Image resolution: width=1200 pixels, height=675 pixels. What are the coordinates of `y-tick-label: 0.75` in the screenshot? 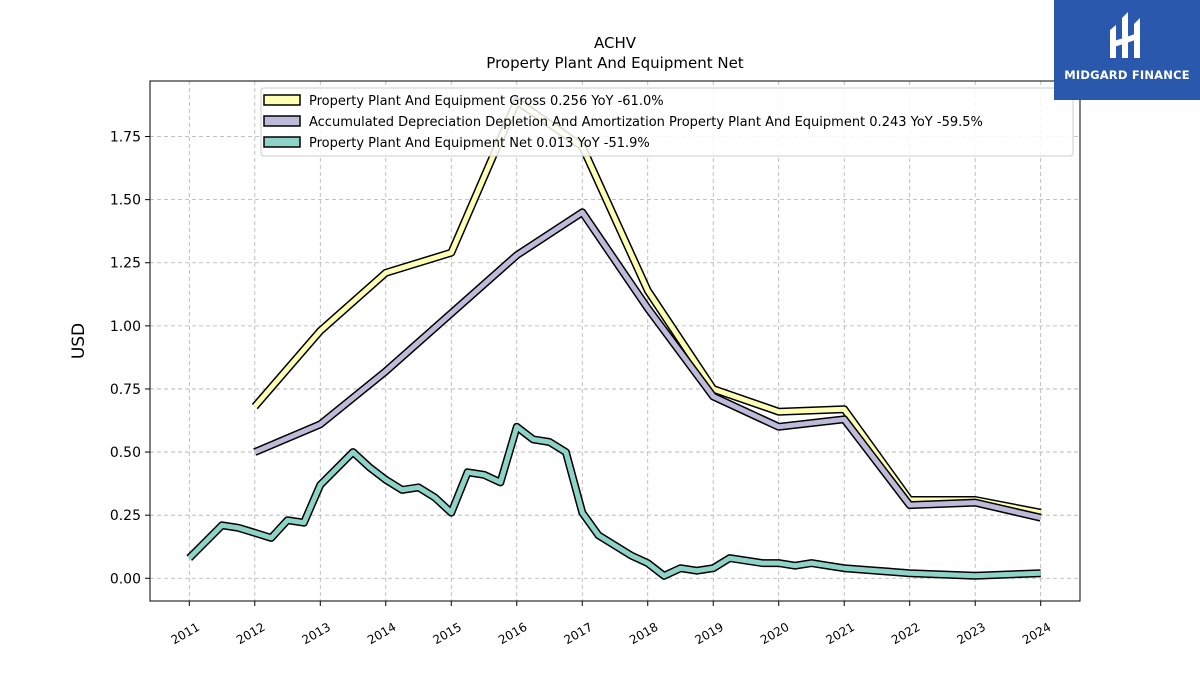 It's located at (125, 390).